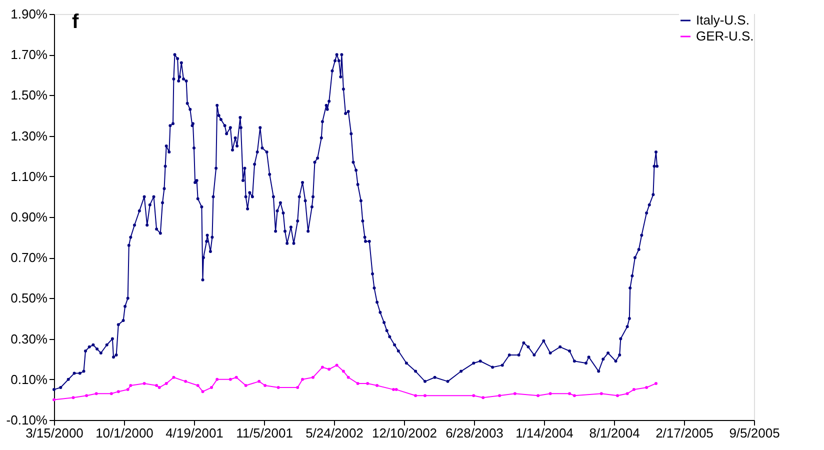 This screenshot has height=450, width=824. Describe the element at coordinates (405, 433) in the screenshot. I see `x-tick-label: 12/10/2002` at that location.